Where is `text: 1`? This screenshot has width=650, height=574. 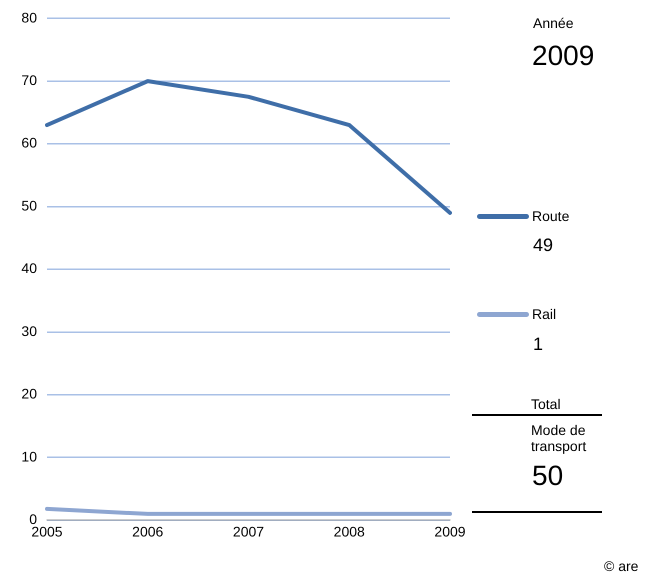
text: 1 is located at coordinates (538, 344).